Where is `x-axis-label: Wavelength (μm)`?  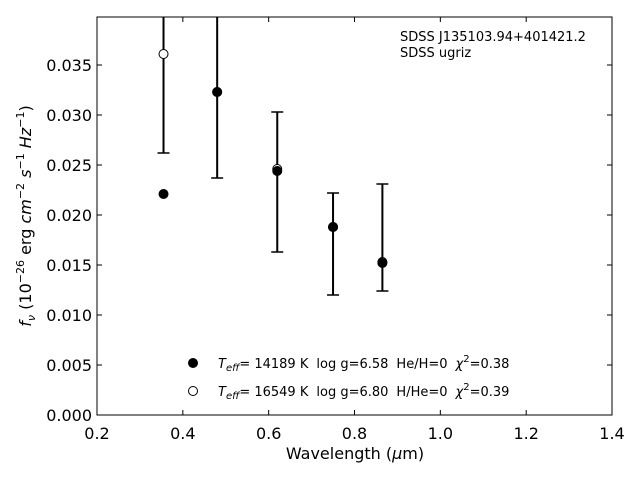
x-axis-label: Wavelength (μm) is located at coordinates (355, 453).